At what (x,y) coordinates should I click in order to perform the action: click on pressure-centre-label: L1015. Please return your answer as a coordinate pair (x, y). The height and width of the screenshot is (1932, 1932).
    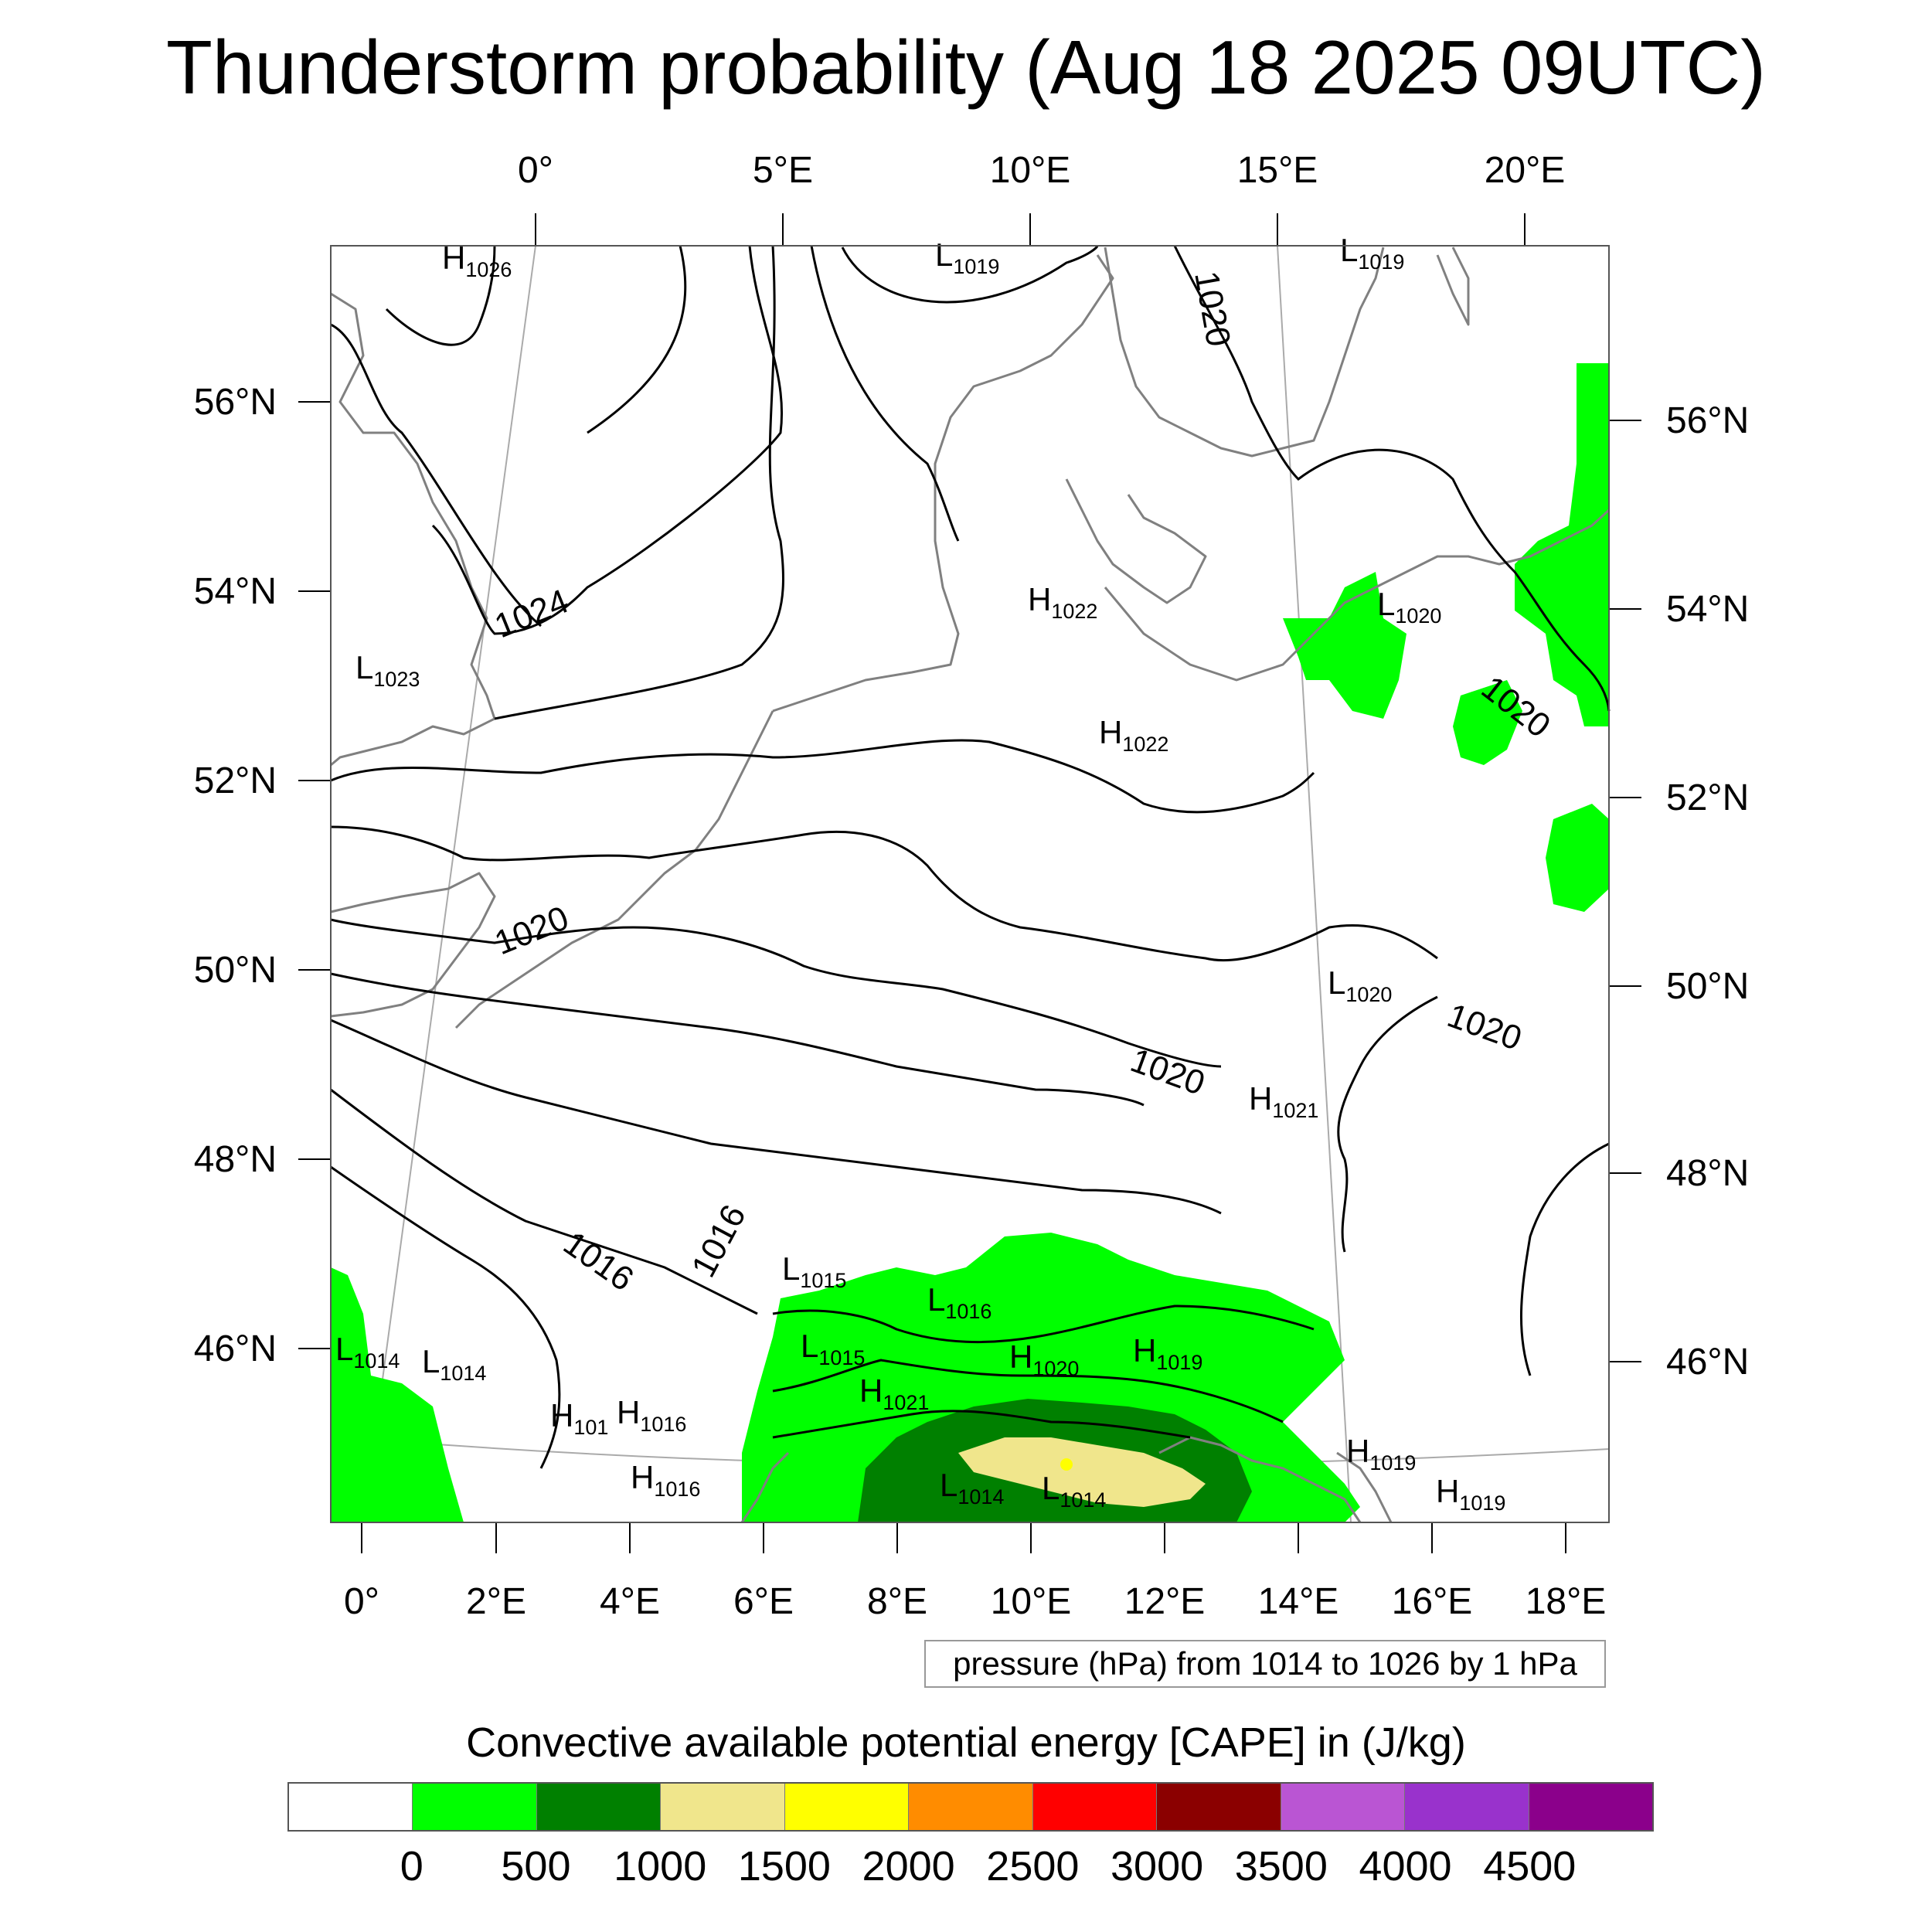
    Looking at the image, I should click on (814, 1271).